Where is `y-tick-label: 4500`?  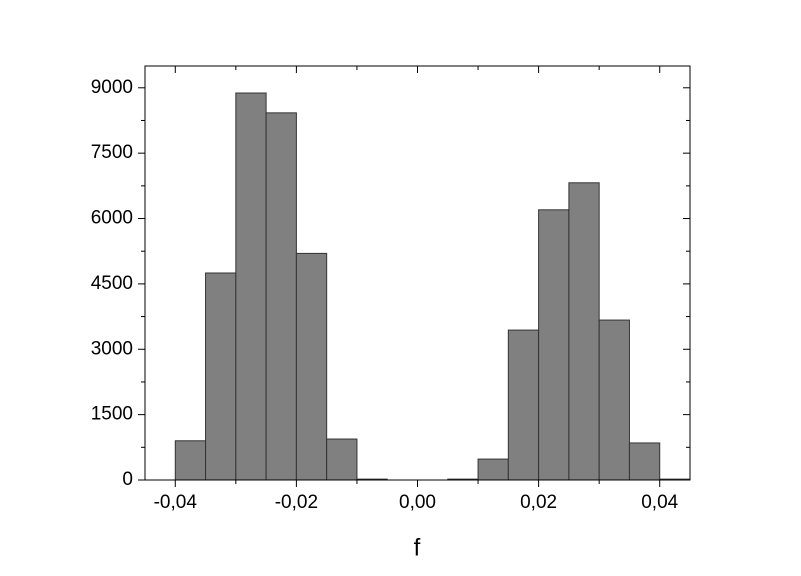 y-tick-label: 4500 is located at coordinates (112, 283).